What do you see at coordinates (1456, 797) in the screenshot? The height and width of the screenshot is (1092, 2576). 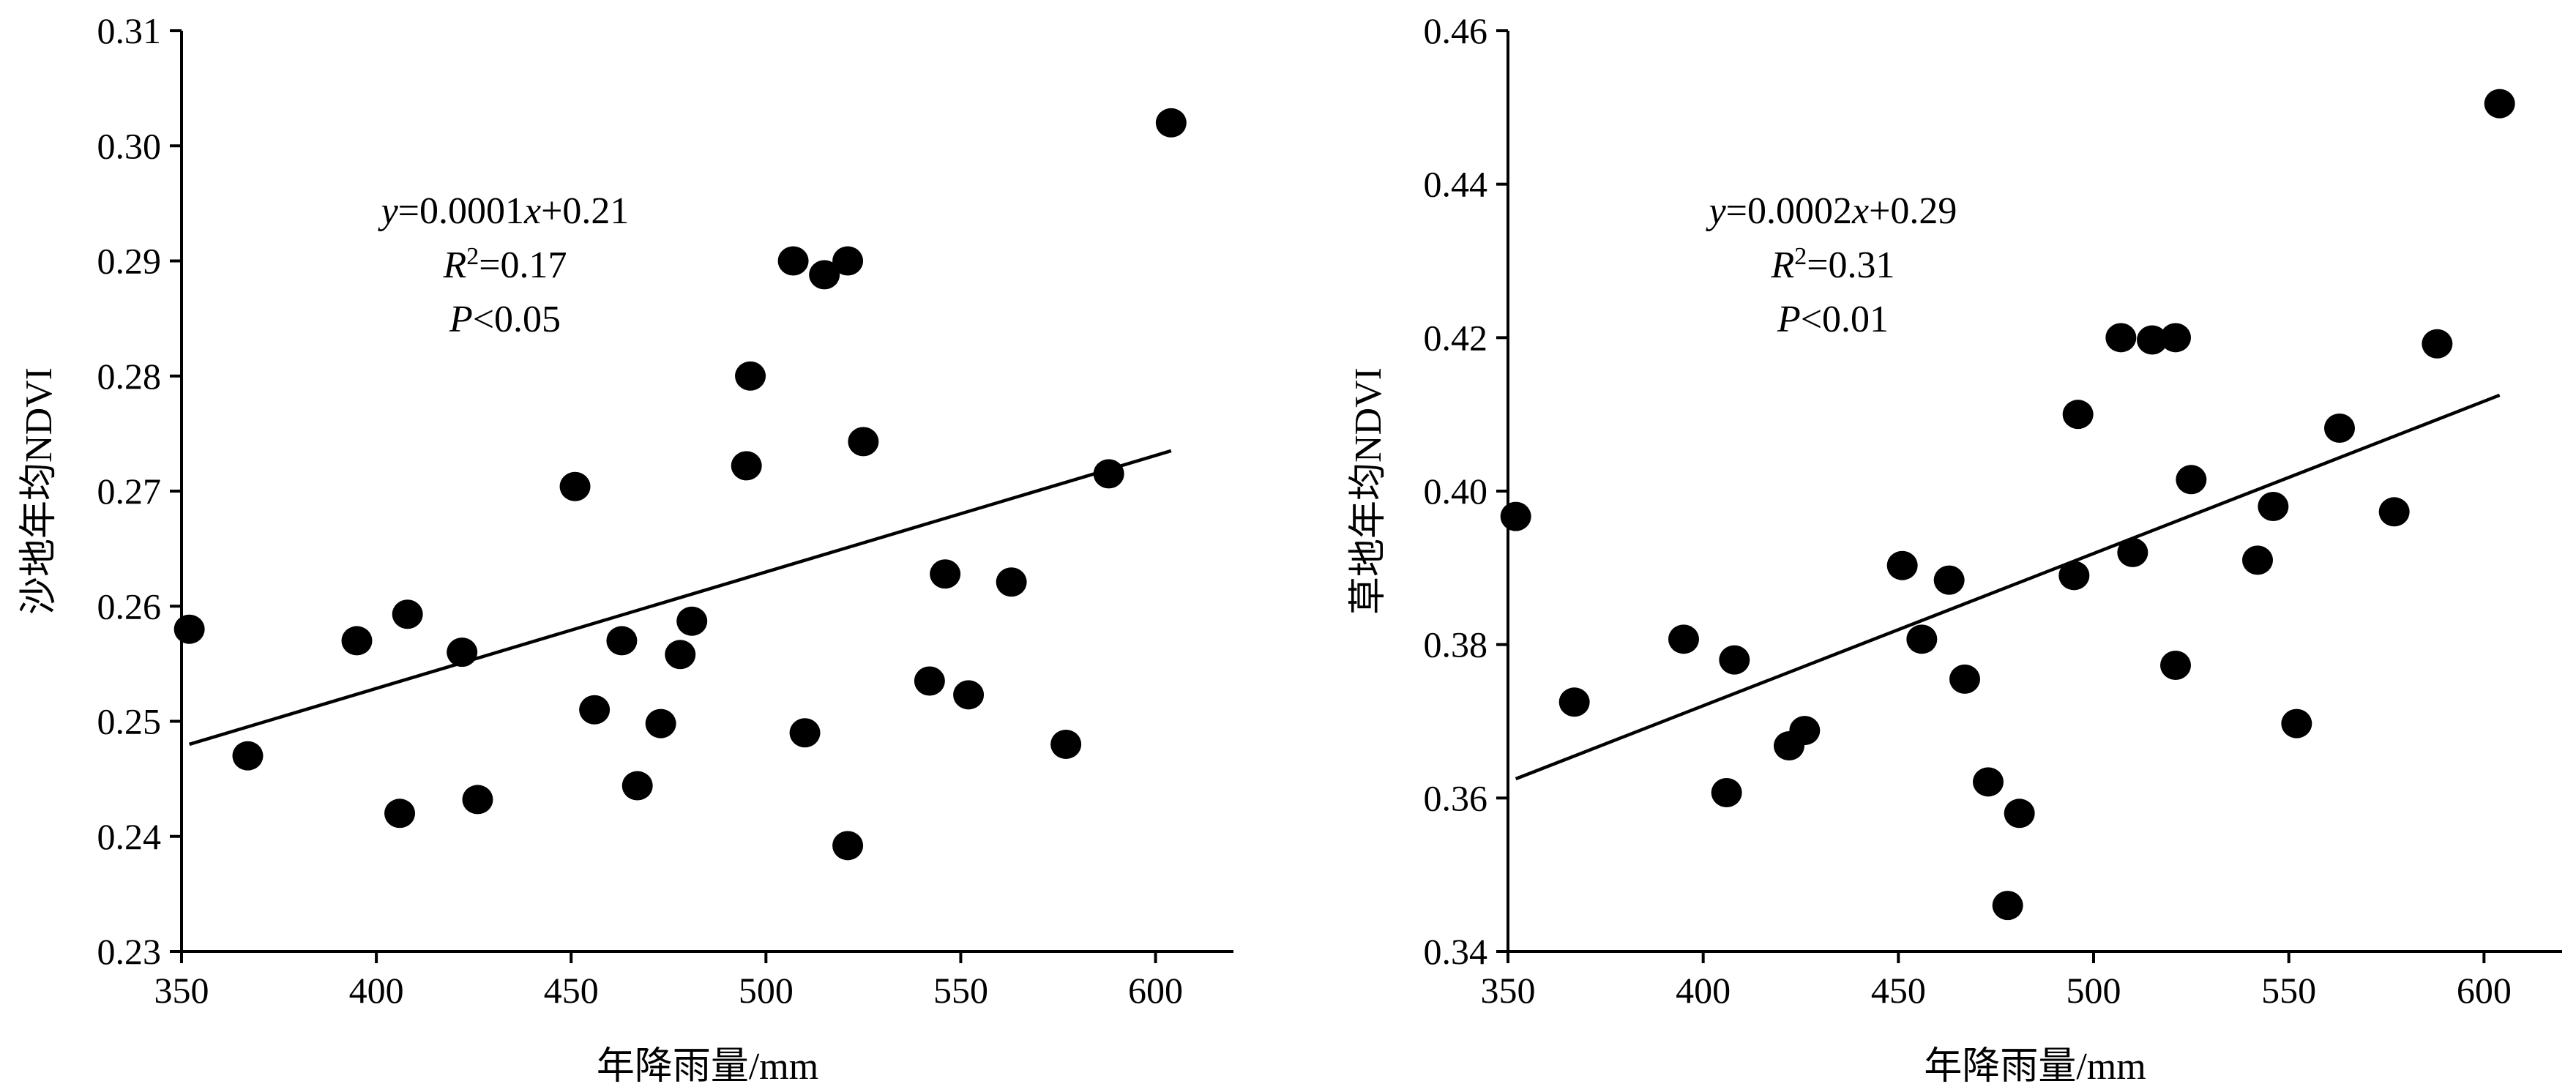 I see `grass-y-tick-label: 0.36` at bounding box center [1456, 797].